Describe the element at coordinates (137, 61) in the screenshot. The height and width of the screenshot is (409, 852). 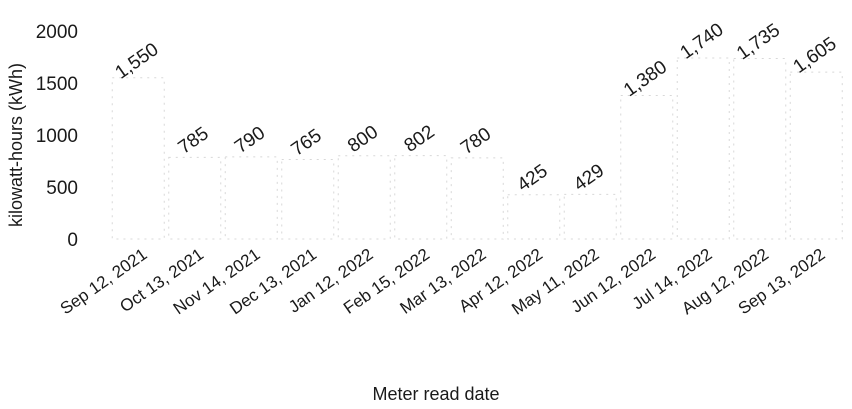
I see `data-label-0: 1,550` at that location.